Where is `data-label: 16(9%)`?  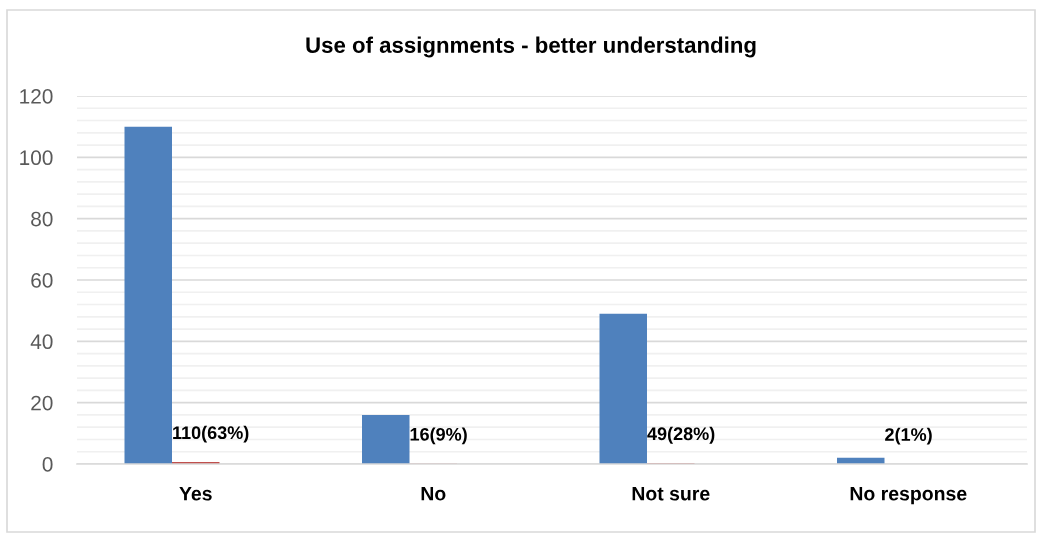 data-label: 16(9%) is located at coordinates (438, 436).